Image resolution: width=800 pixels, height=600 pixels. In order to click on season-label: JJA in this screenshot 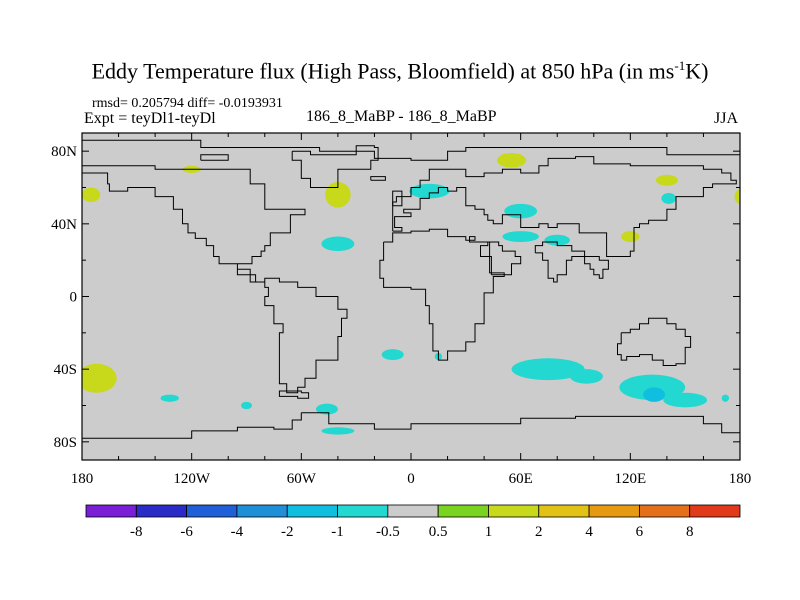, I will do `click(726, 118)`.